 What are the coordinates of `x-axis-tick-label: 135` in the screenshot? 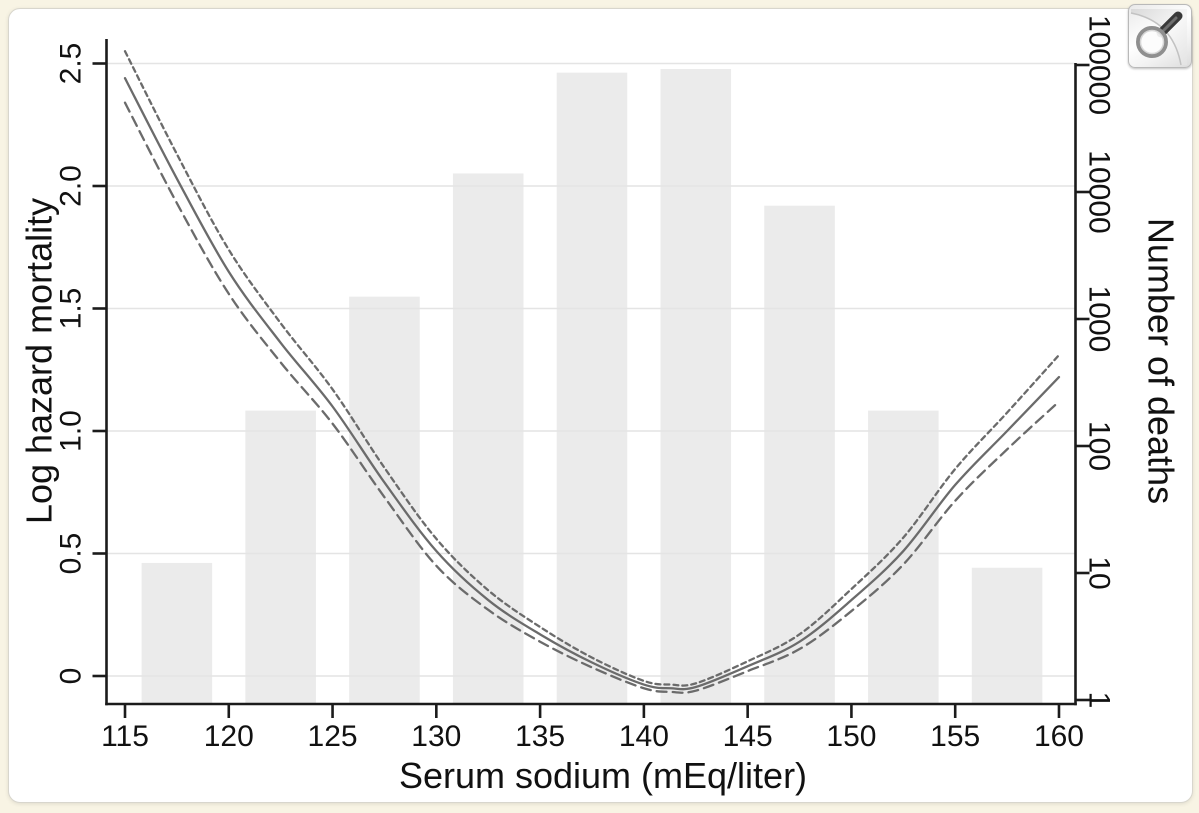 It's located at (540, 736).